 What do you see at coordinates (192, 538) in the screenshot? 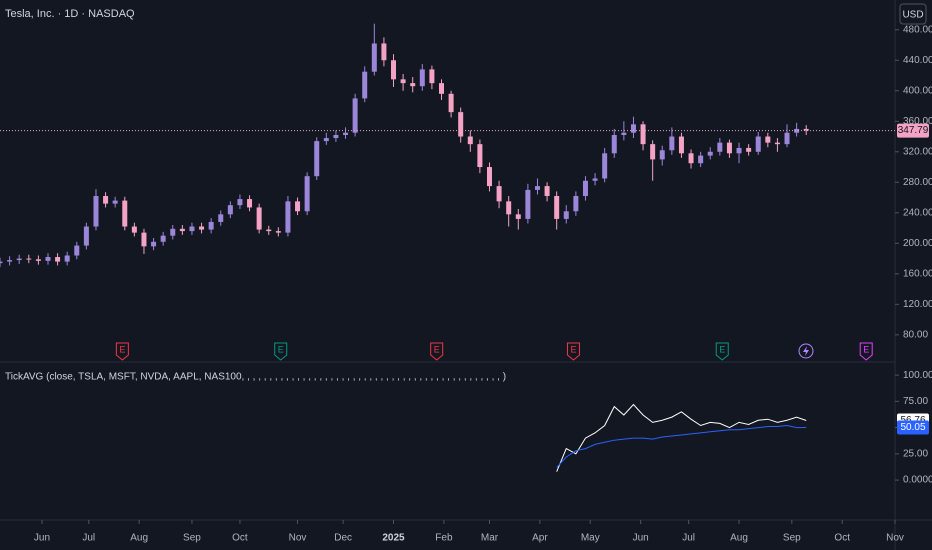
I see `x-tick-label: Sep` at bounding box center [192, 538].